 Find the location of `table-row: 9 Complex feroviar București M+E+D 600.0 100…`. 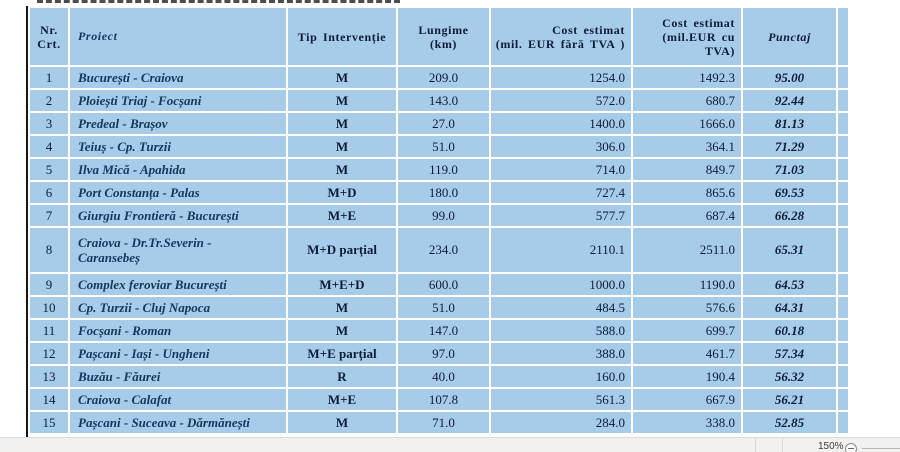

table-row: 9 Complex feroviar București M+E+D 600.0 100… is located at coordinates (439, 284).